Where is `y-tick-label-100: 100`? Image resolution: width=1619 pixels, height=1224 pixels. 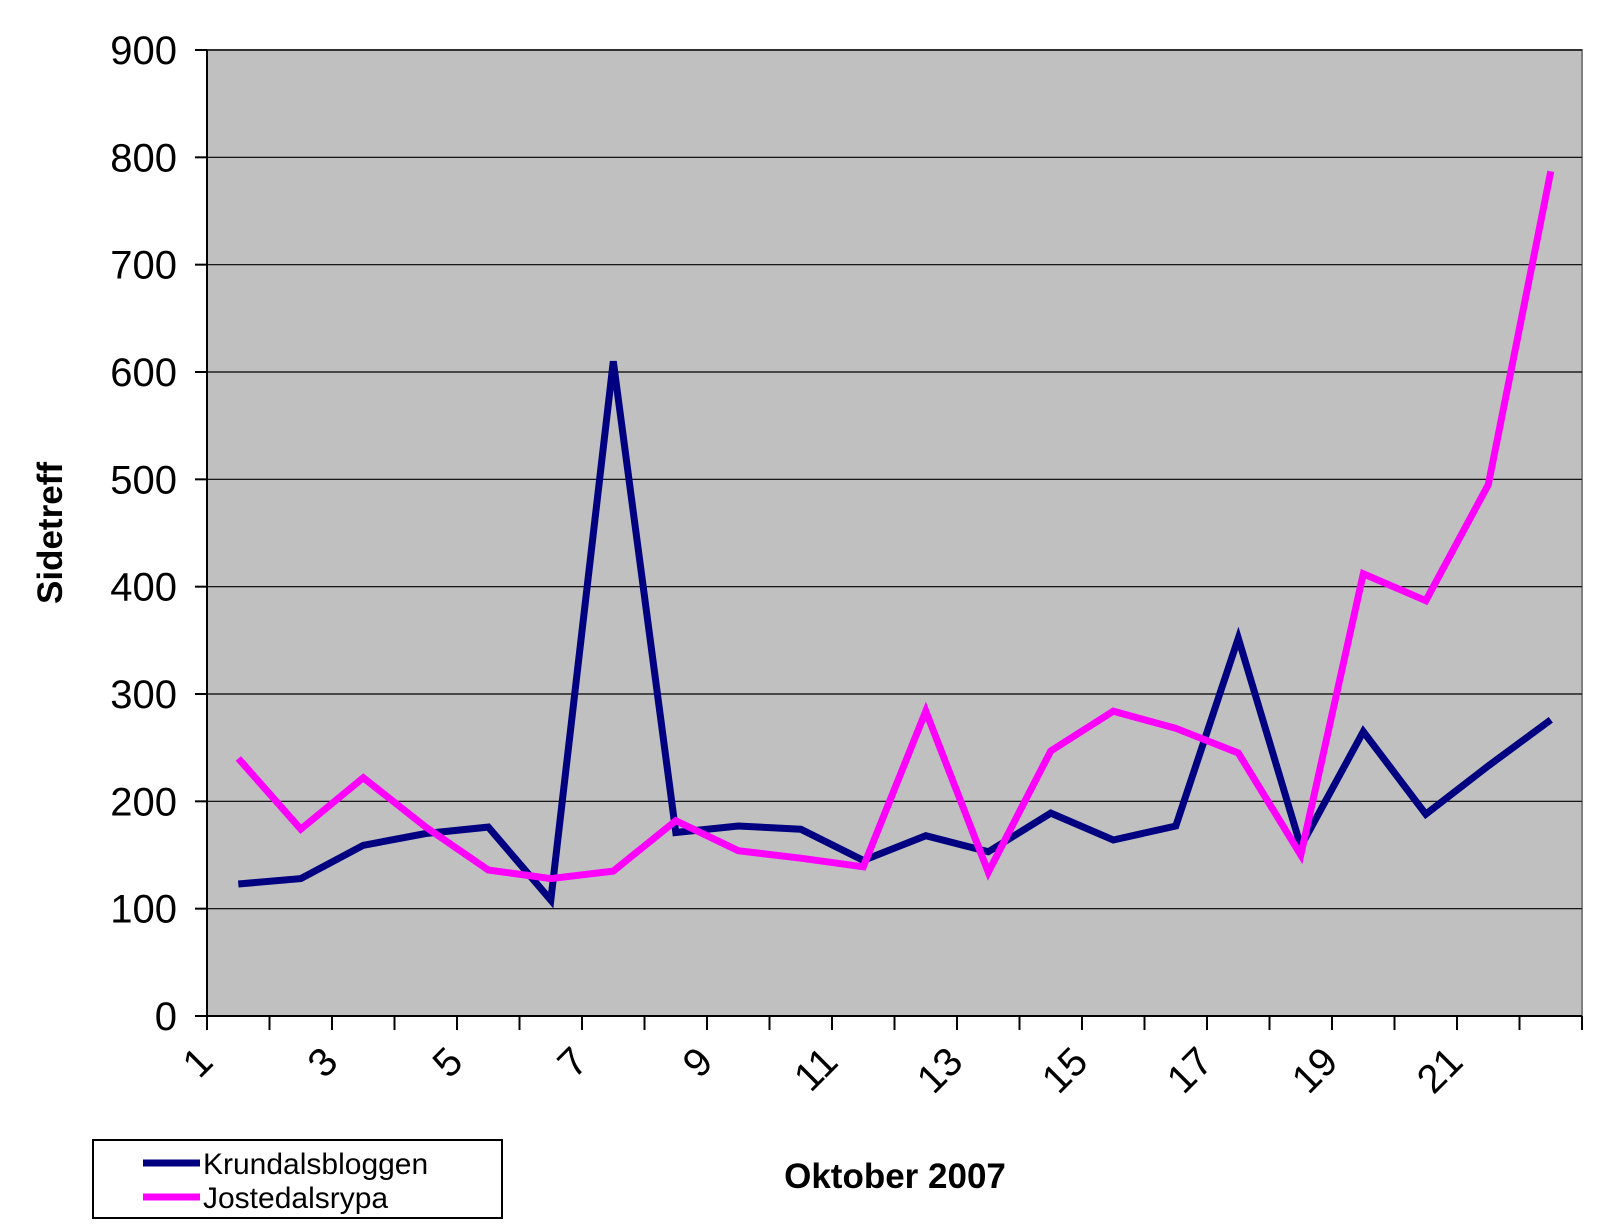 y-tick-label-100: 100 is located at coordinates (143, 910).